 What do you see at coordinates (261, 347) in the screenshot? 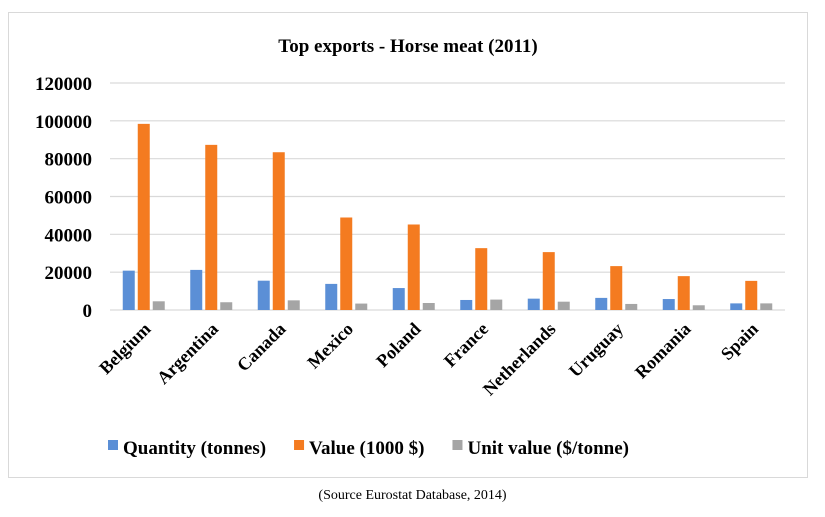
I see `x-tick-label: Canada` at bounding box center [261, 347].